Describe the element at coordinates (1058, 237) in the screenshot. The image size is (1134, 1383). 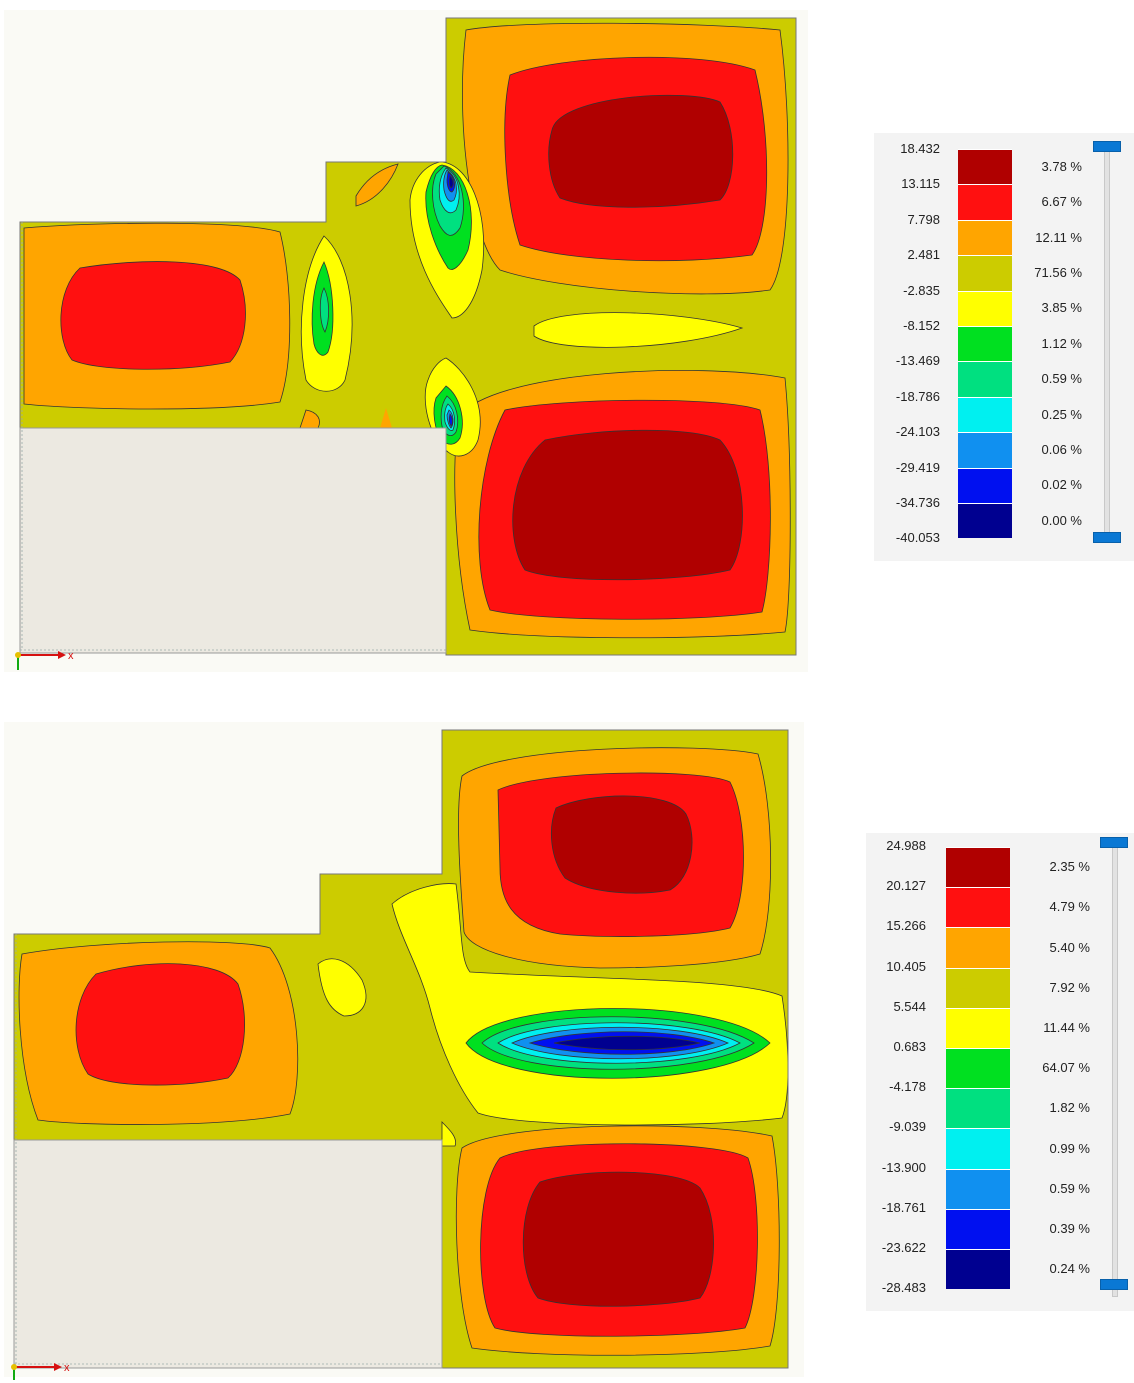
I see `legend-percent: 12.11 %` at that location.